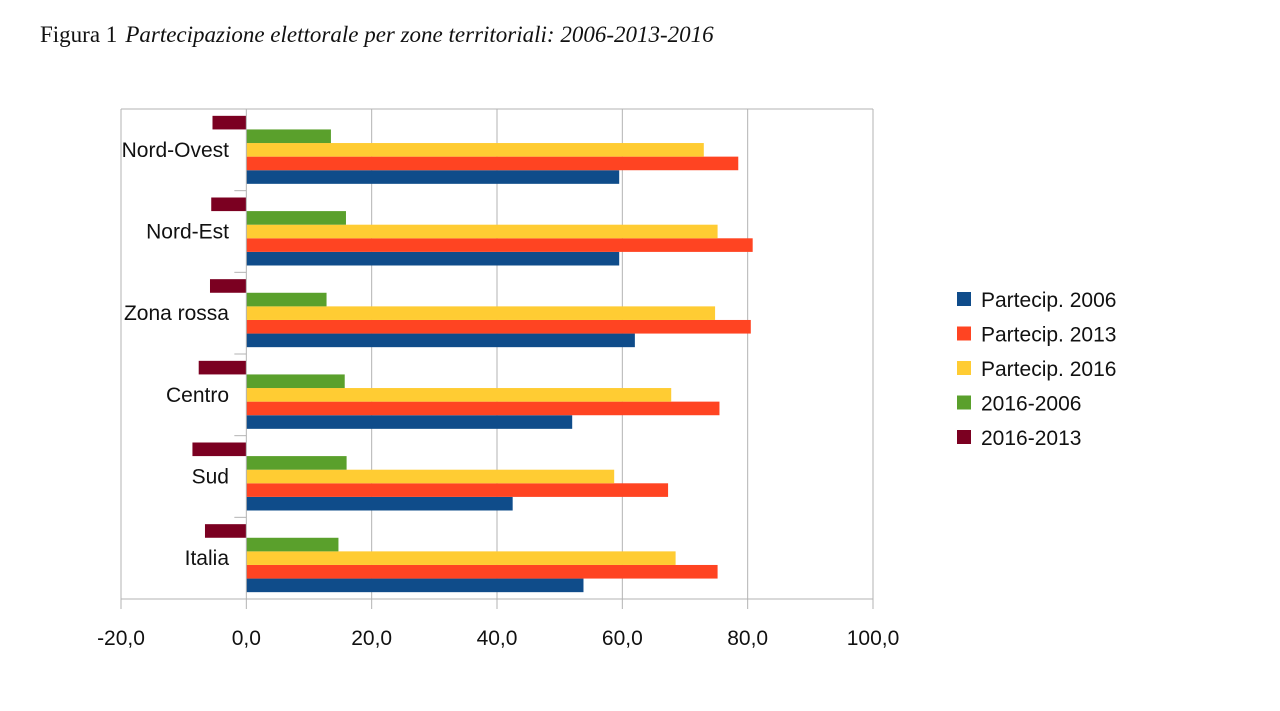 Image resolution: width=1280 pixels, height=711 pixels. Describe the element at coordinates (415, 585) in the screenshot. I see `bar-italia-partecip-2006` at that location.